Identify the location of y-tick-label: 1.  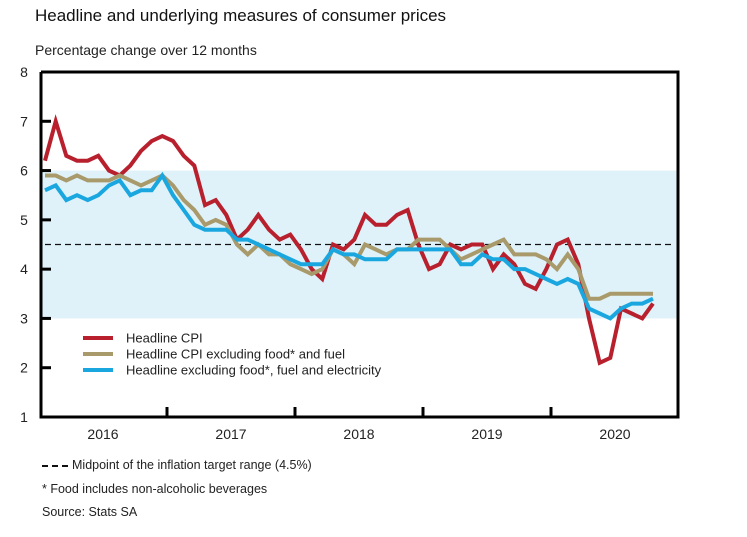
(24, 417).